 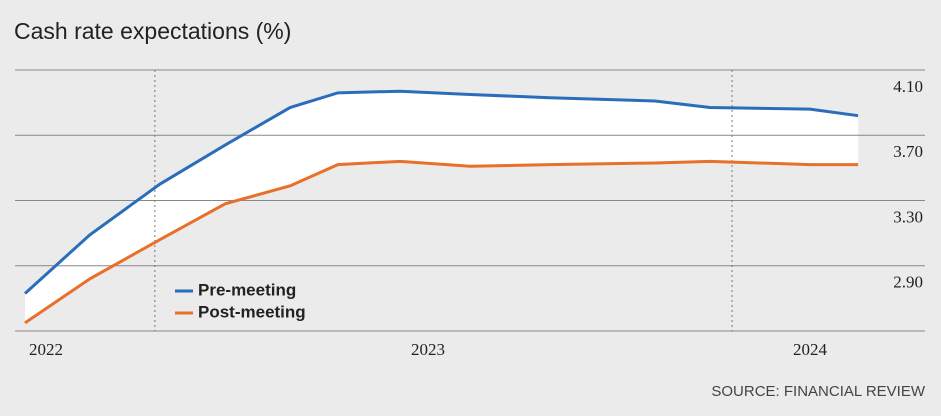 What do you see at coordinates (247, 289) in the screenshot?
I see `legend-label: Pre-meeting` at bounding box center [247, 289].